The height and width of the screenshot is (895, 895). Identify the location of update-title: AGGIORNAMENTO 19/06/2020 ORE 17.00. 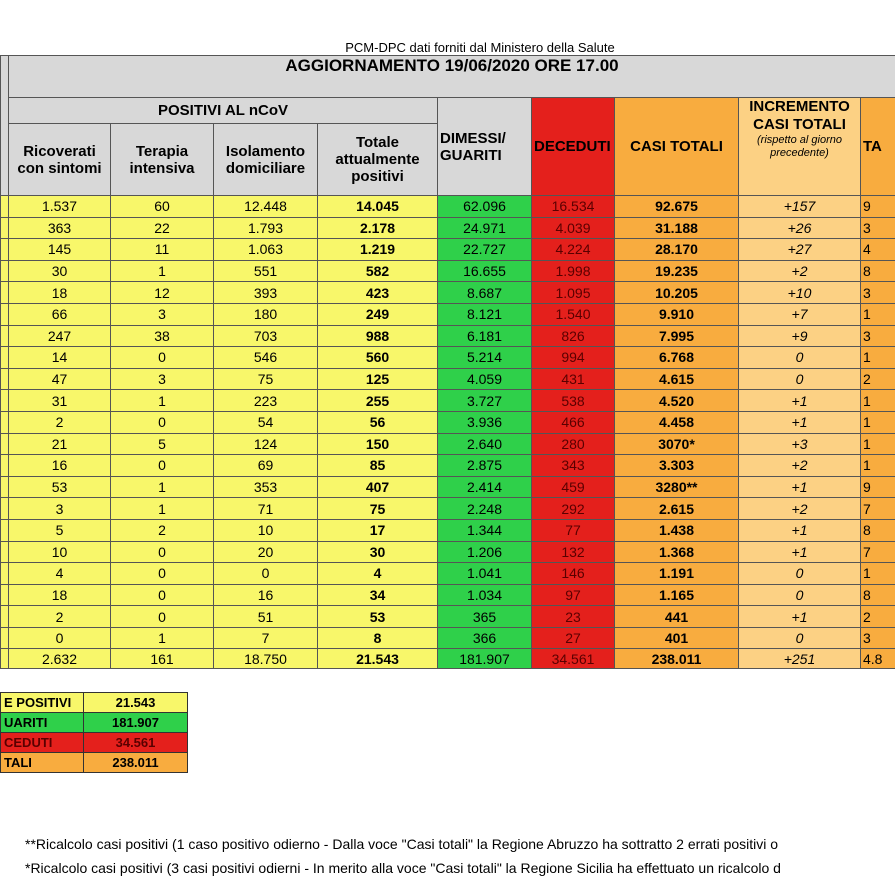
(451, 76).